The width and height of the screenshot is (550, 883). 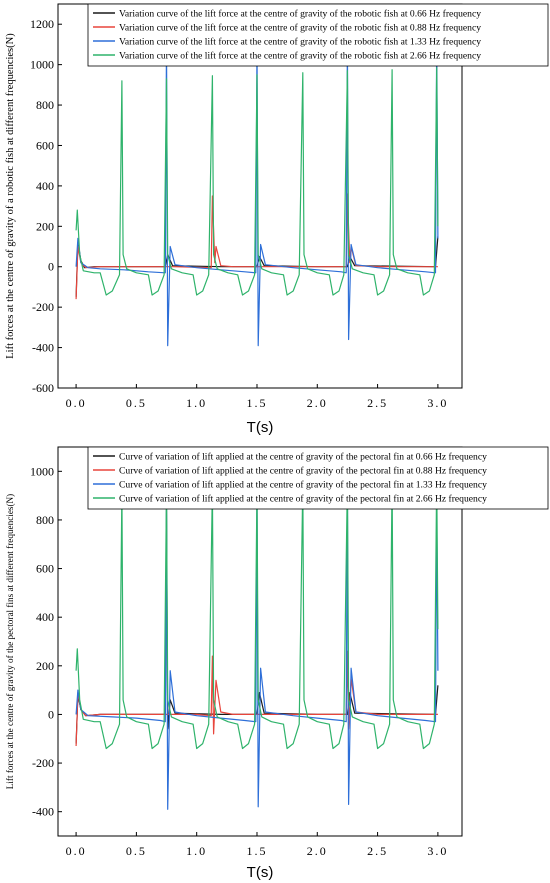 What do you see at coordinates (43, 388) in the screenshot?
I see `y-tick-label: -600` at bounding box center [43, 388].